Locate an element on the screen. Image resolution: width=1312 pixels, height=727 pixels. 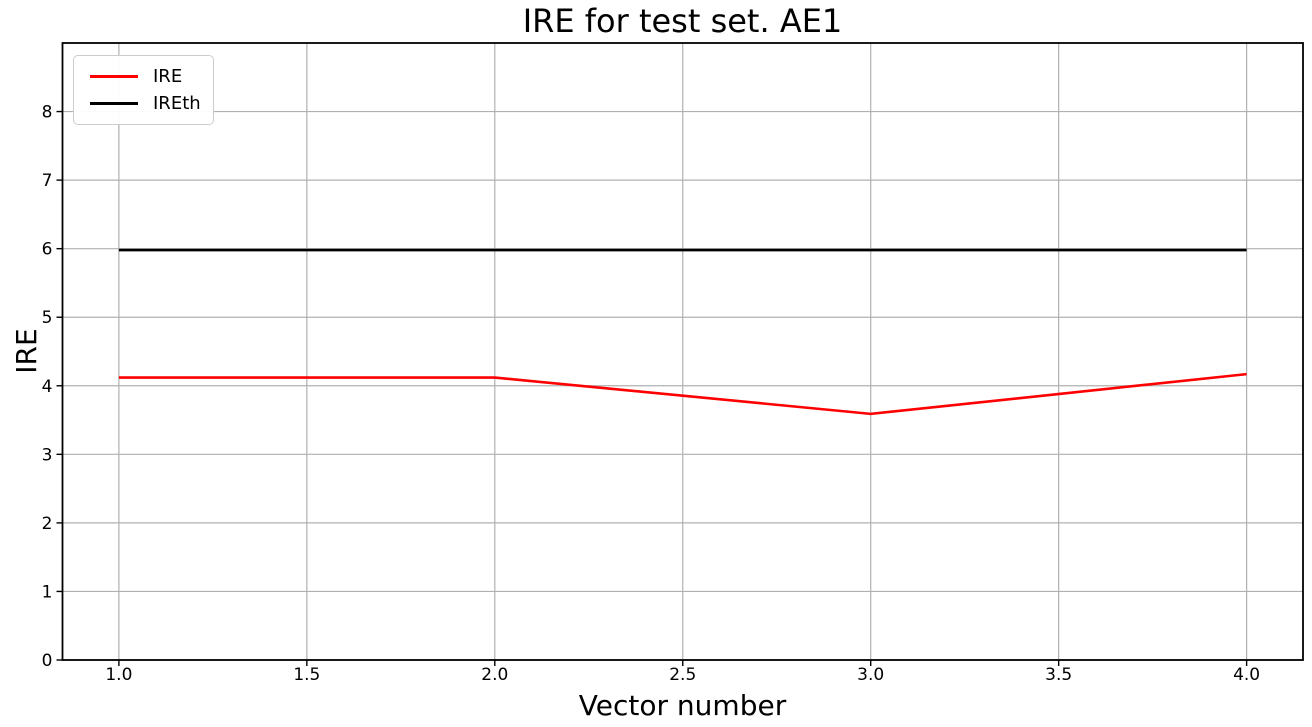
y-tick-label-3: 3 is located at coordinates (47, 455).